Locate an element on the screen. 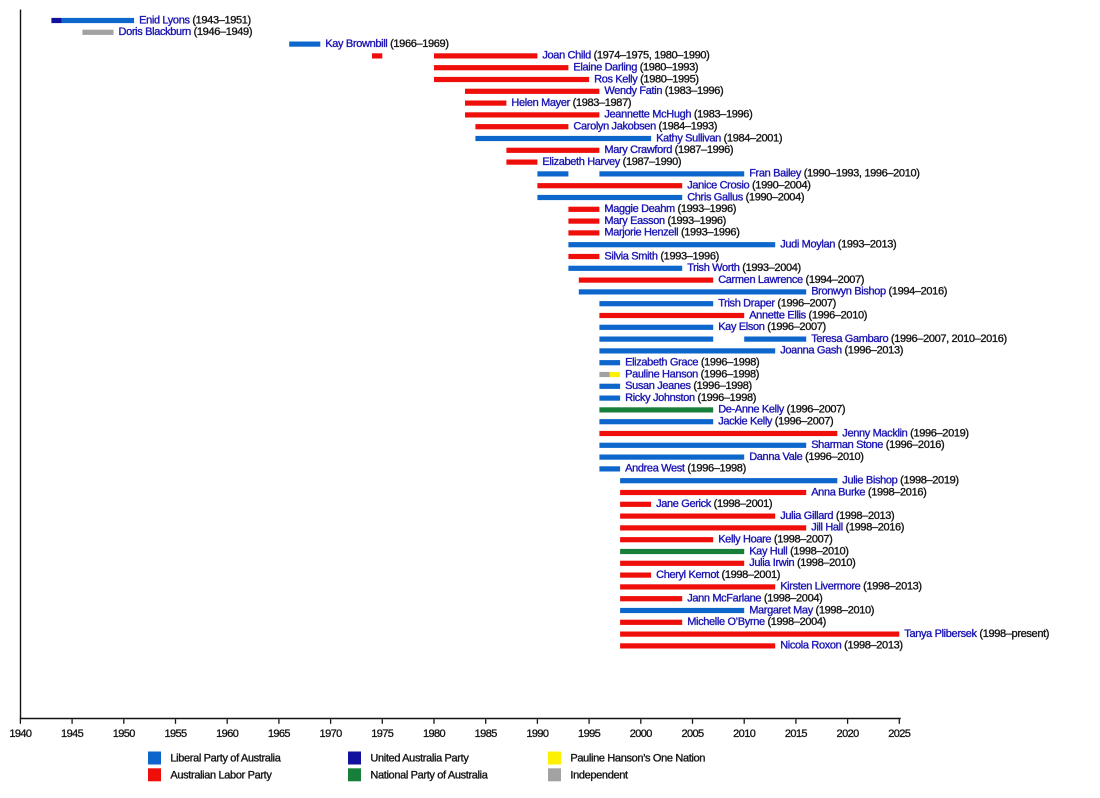 The image size is (1100, 798). svg-text:Teresa Gambaro (1996–2007, 201: Teresa Gambaro (1996–2007, 2010–2016) is located at coordinates (909, 339).